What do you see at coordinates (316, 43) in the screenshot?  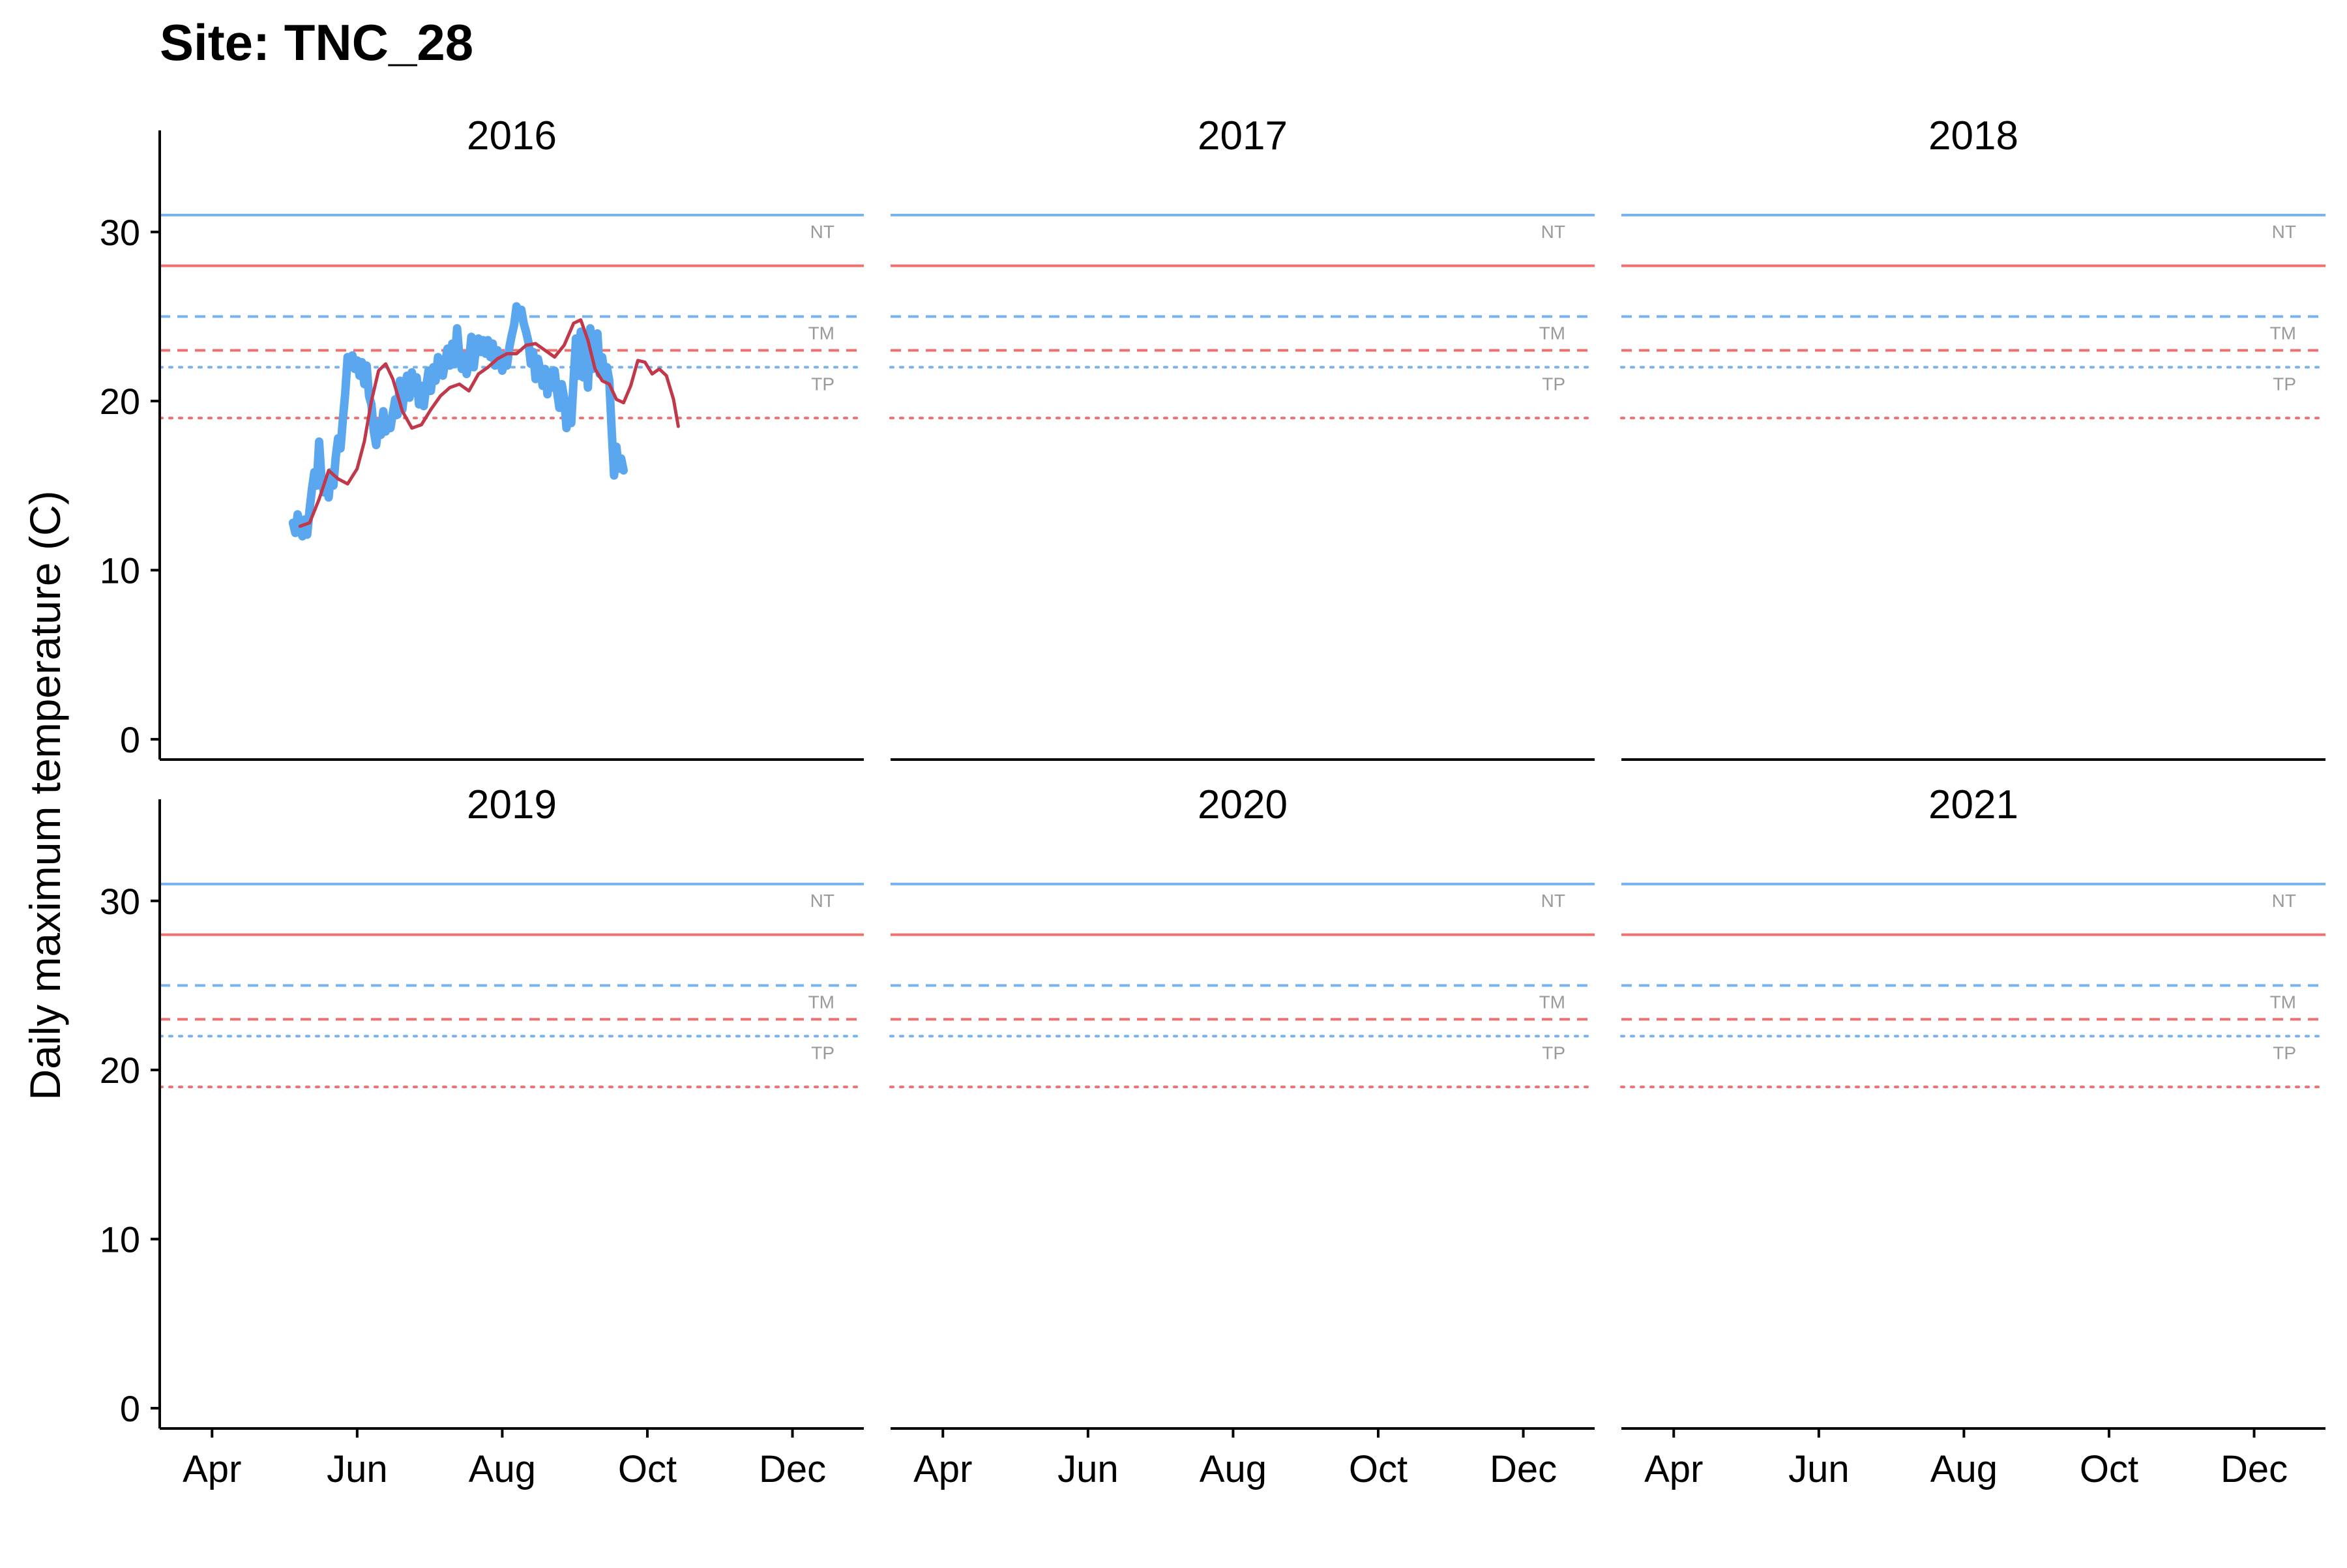 I see `chart-title: Site: TNC_28` at bounding box center [316, 43].